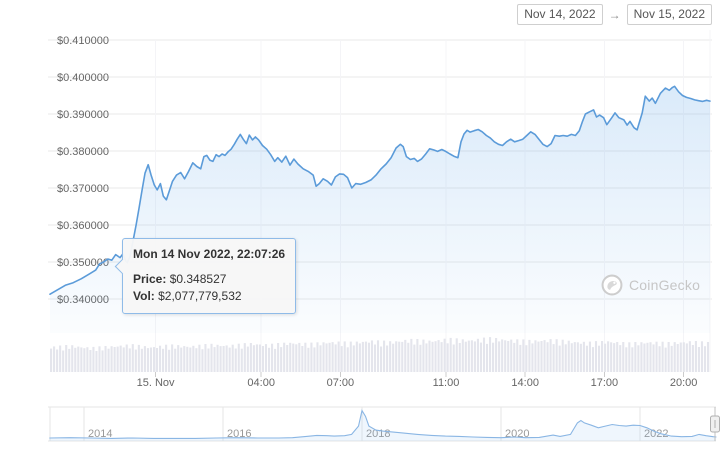  I want to click on navigator-track, so click(382, 424).